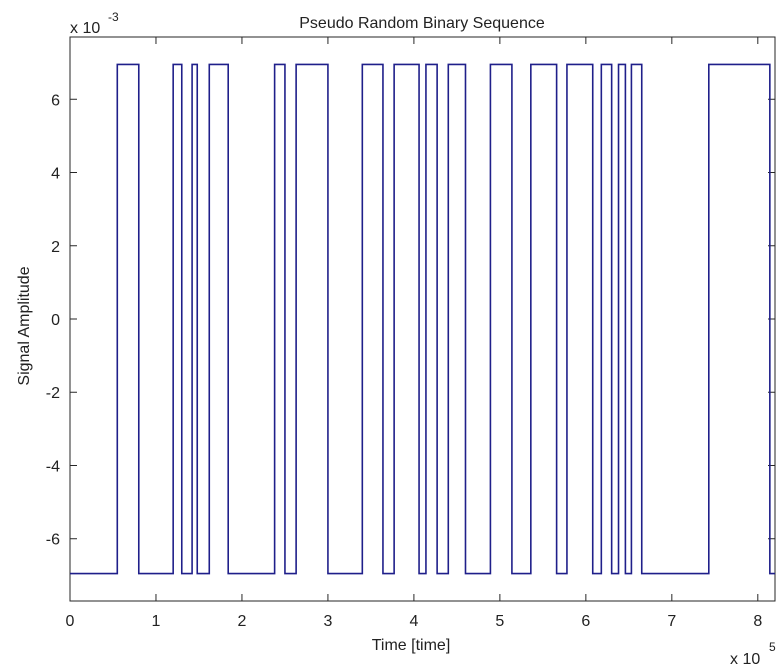 The image size is (780, 671). I want to click on y-axis-multiplier-exponent: -3, so click(113, 17).